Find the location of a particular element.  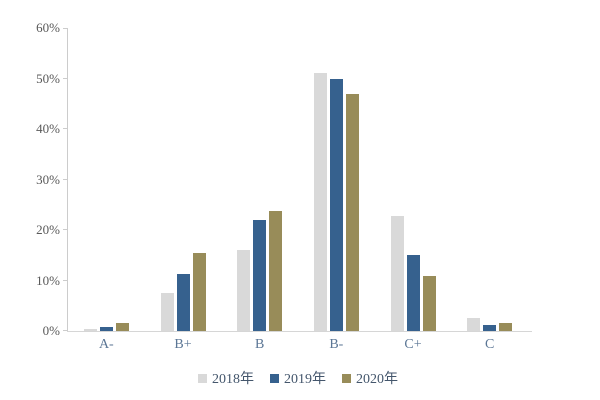

bar-2018年-B is located at coordinates (244, 290).